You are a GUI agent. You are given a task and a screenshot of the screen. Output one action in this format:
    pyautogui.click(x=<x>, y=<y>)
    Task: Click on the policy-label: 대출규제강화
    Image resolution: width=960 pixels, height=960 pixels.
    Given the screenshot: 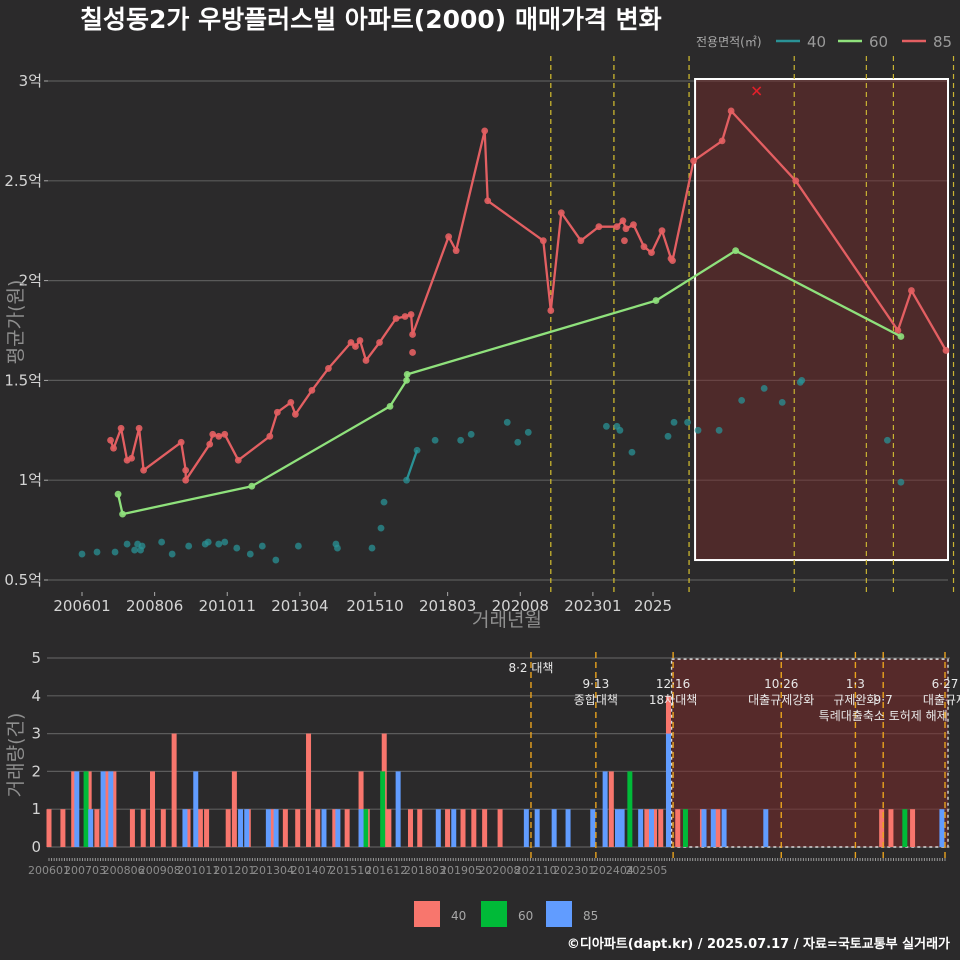 What is the action you would take?
    pyautogui.click(x=781, y=700)
    